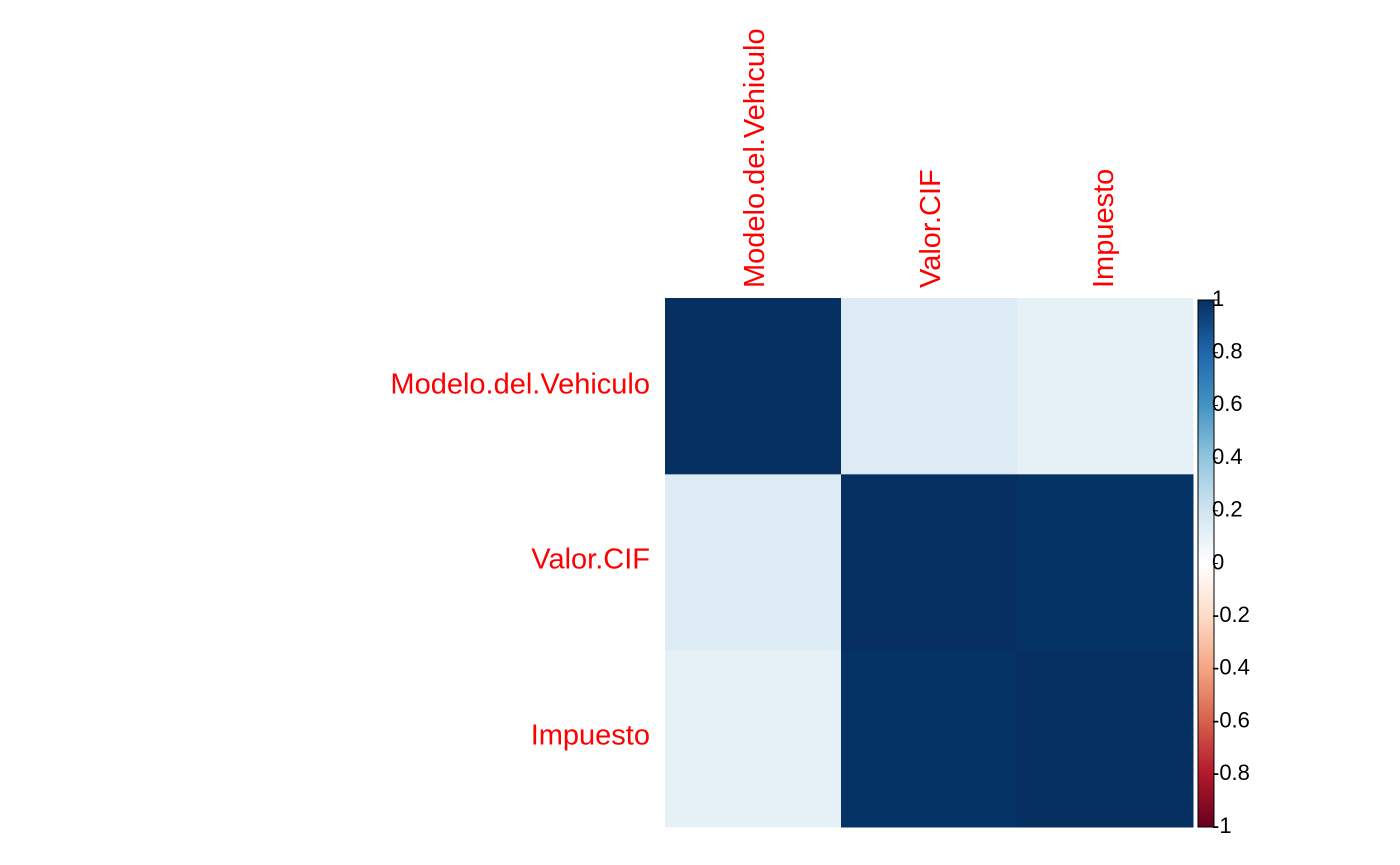 This screenshot has height=865, width=1400. What do you see at coordinates (1231, 772) in the screenshot?
I see `color-legend-tick-label: -0.8` at bounding box center [1231, 772].